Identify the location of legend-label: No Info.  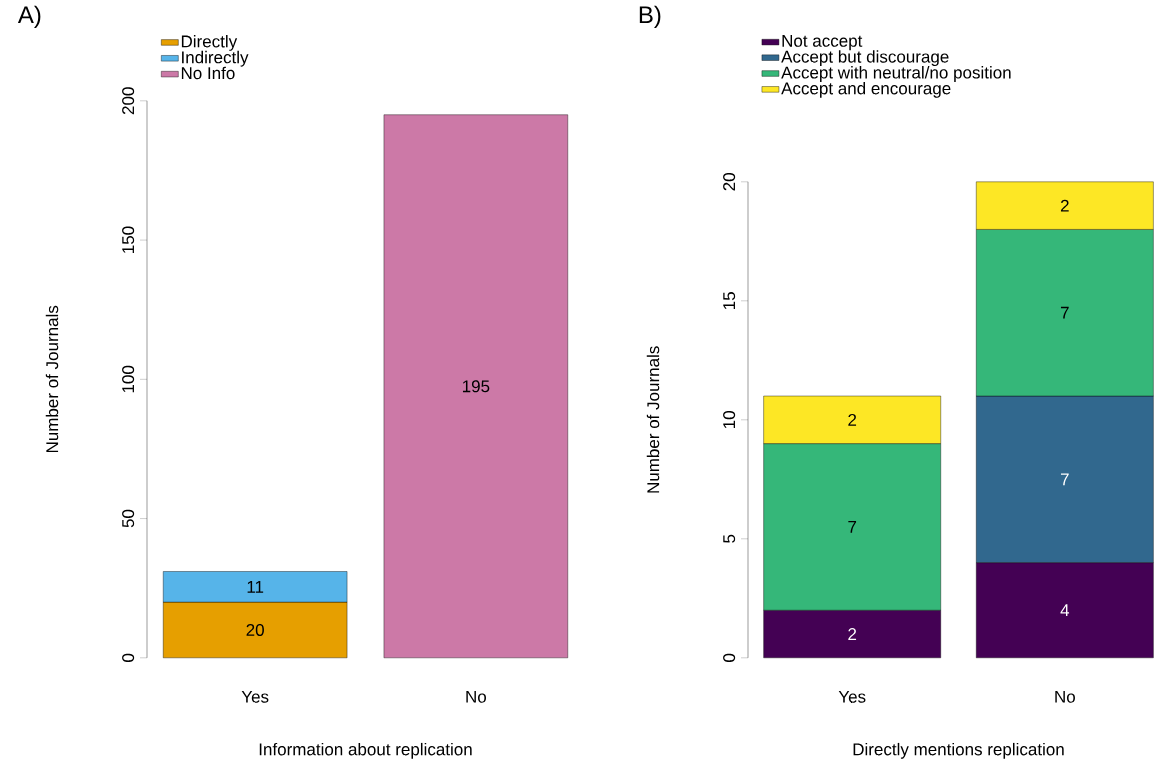
(208, 72).